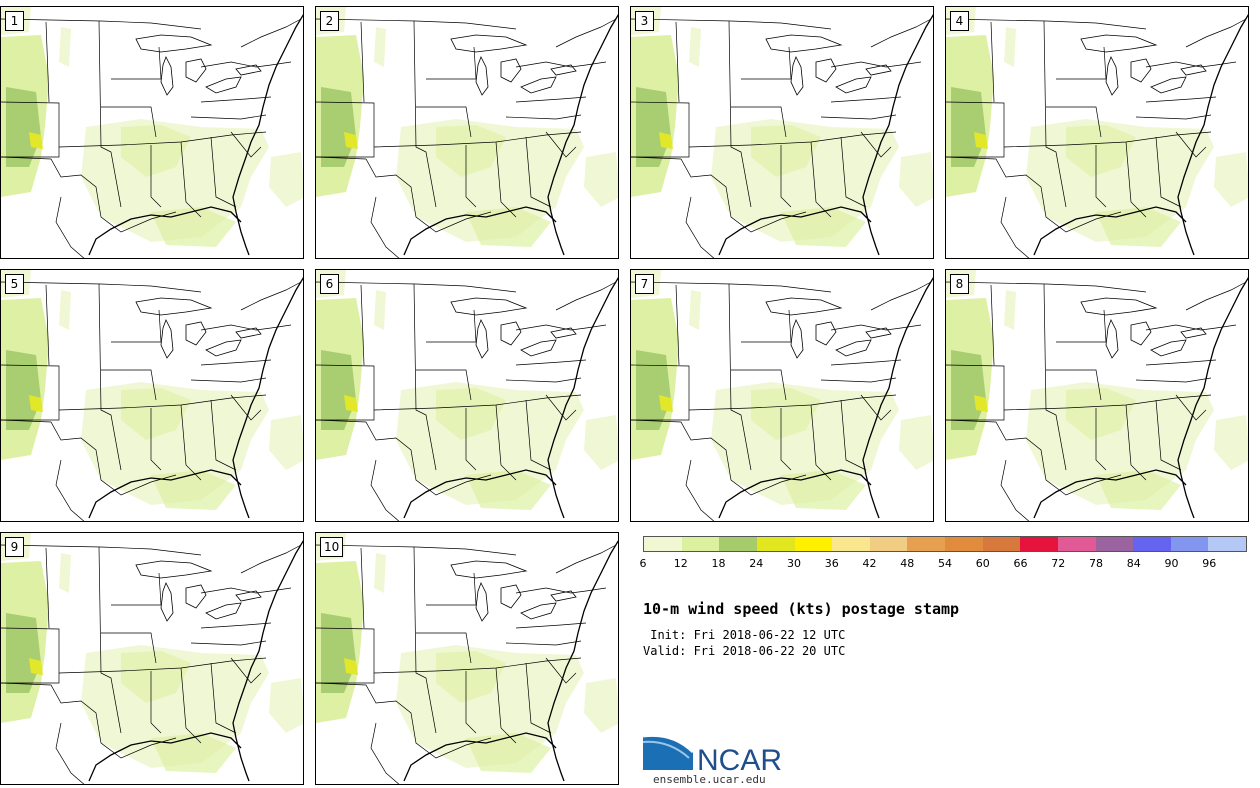 This screenshot has width=1260, height=788. I want to click on stamp-9: 9, so click(152, 658).